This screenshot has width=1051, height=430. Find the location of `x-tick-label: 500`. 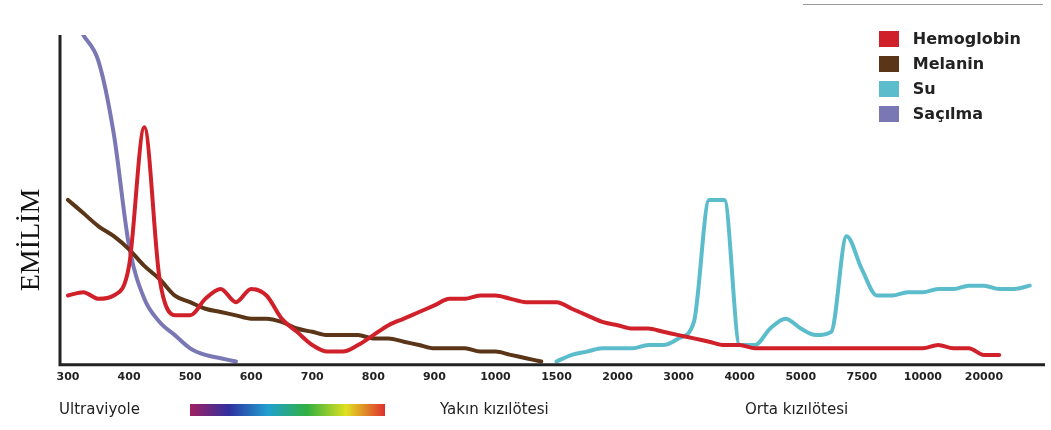

x-tick-label: 500 is located at coordinates (190, 377).